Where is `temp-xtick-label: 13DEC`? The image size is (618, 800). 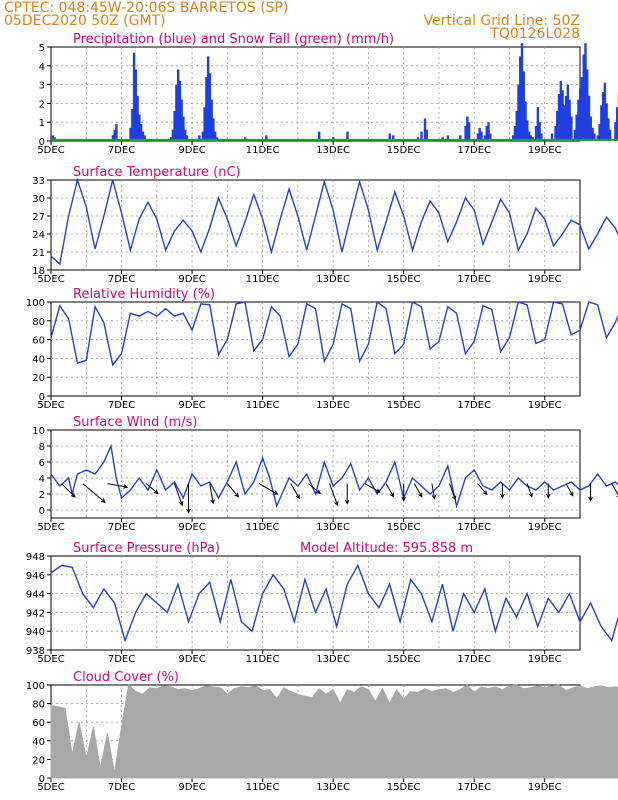 temp-xtick-label: 13DEC is located at coordinates (333, 279).